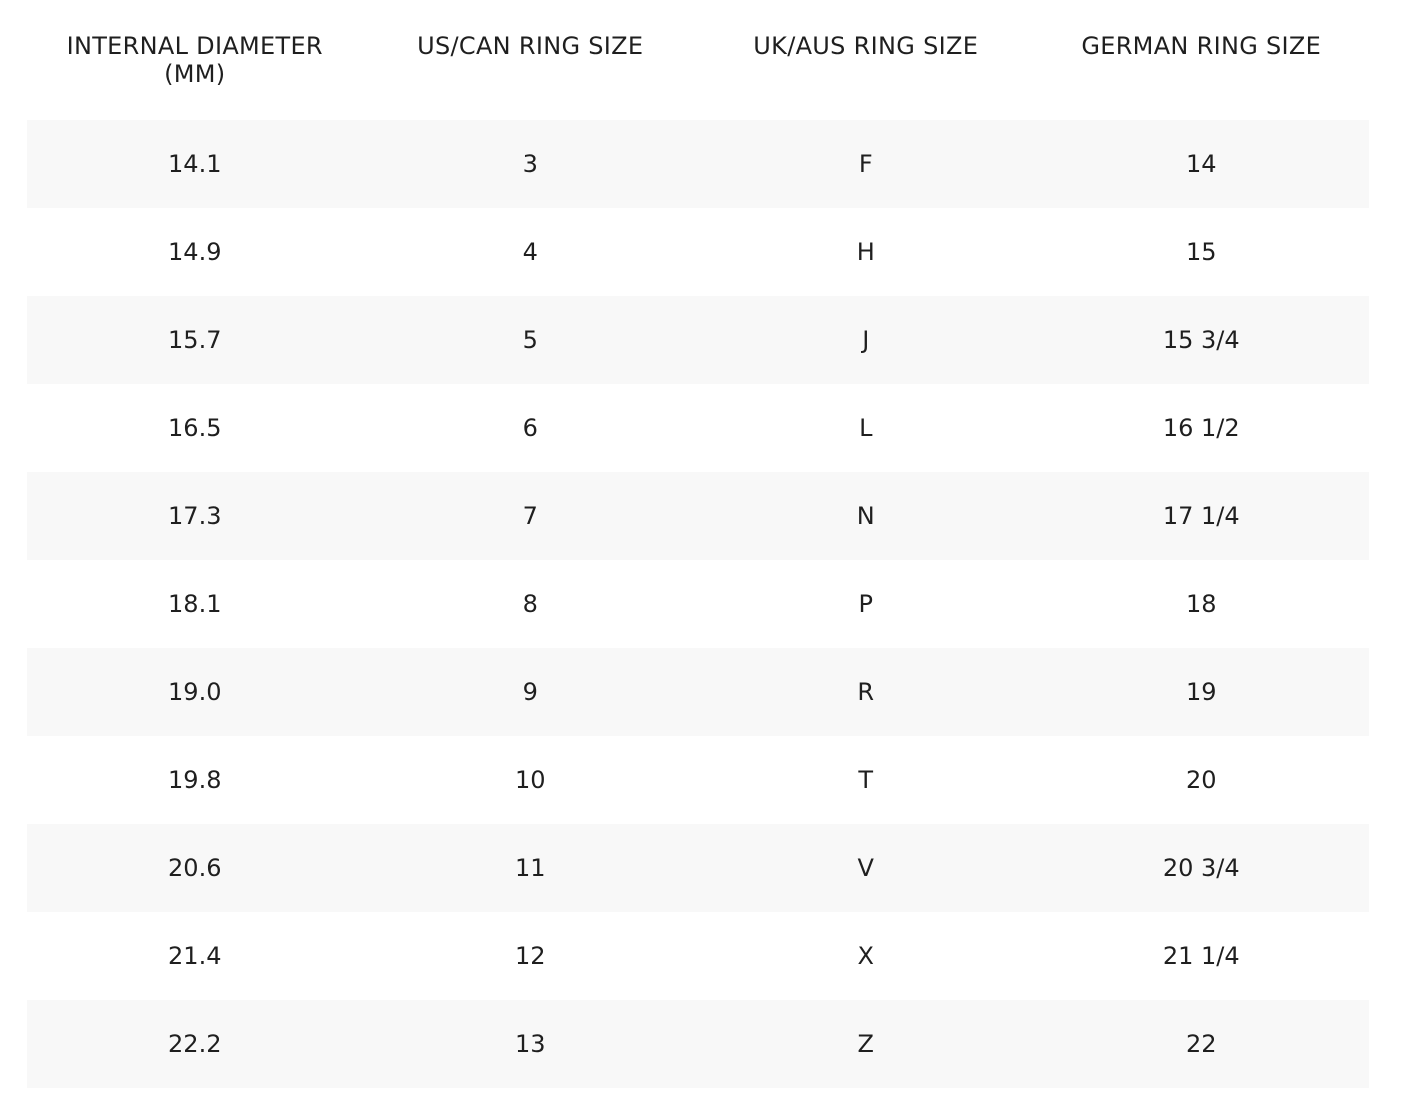 The width and height of the screenshot is (1420, 1120). I want to click on table-row: 14.1 3 F 14, so click(698, 164).